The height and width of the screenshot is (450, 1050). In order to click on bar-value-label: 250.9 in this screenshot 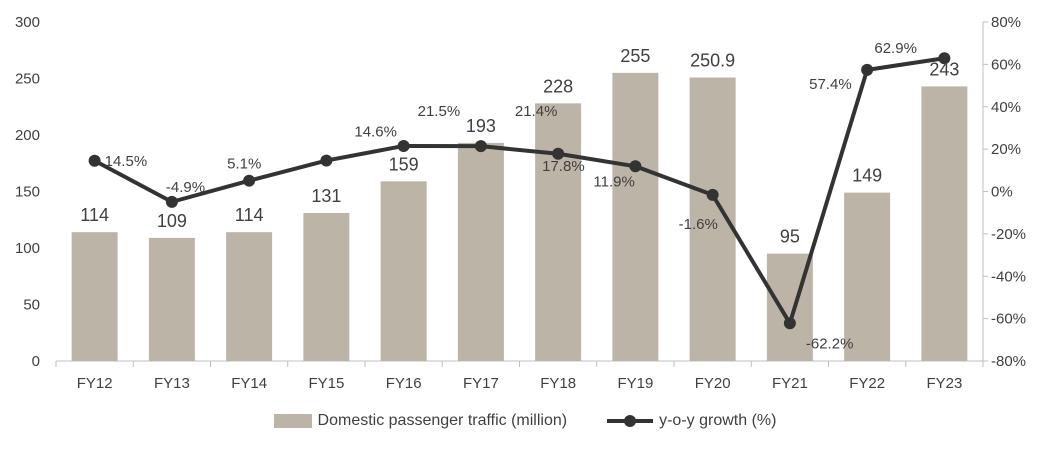, I will do `click(712, 60)`.